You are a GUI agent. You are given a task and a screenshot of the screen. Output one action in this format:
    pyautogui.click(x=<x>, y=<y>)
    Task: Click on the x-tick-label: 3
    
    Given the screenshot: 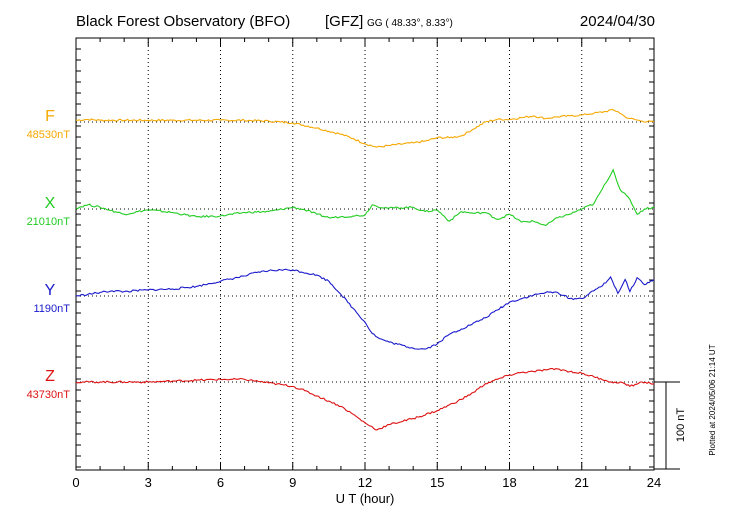 What is the action you would take?
    pyautogui.click(x=148, y=482)
    